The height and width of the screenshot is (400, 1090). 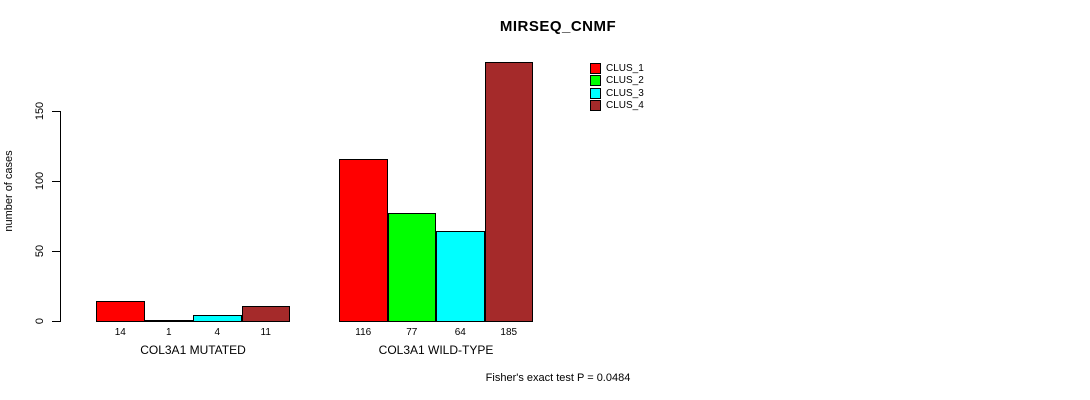 I want to click on group-label: COL3A1 WILD-TYPE, so click(x=436, y=350).